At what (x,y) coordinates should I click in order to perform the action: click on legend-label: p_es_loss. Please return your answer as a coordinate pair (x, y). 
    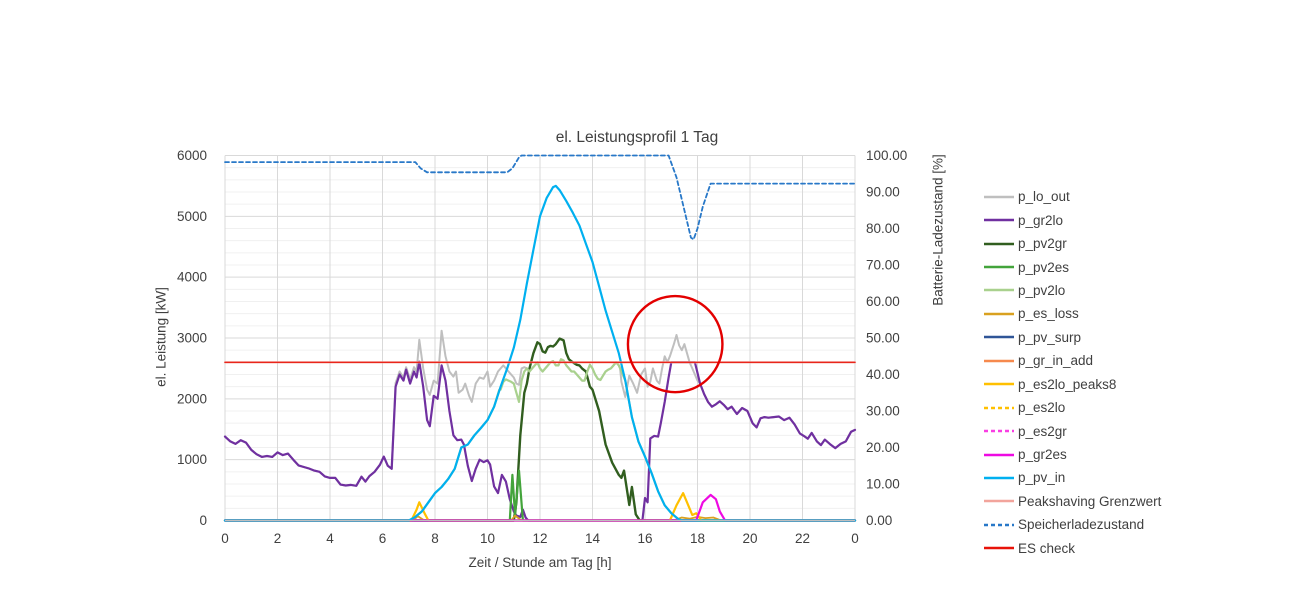
    Looking at the image, I should click on (1048, 314).